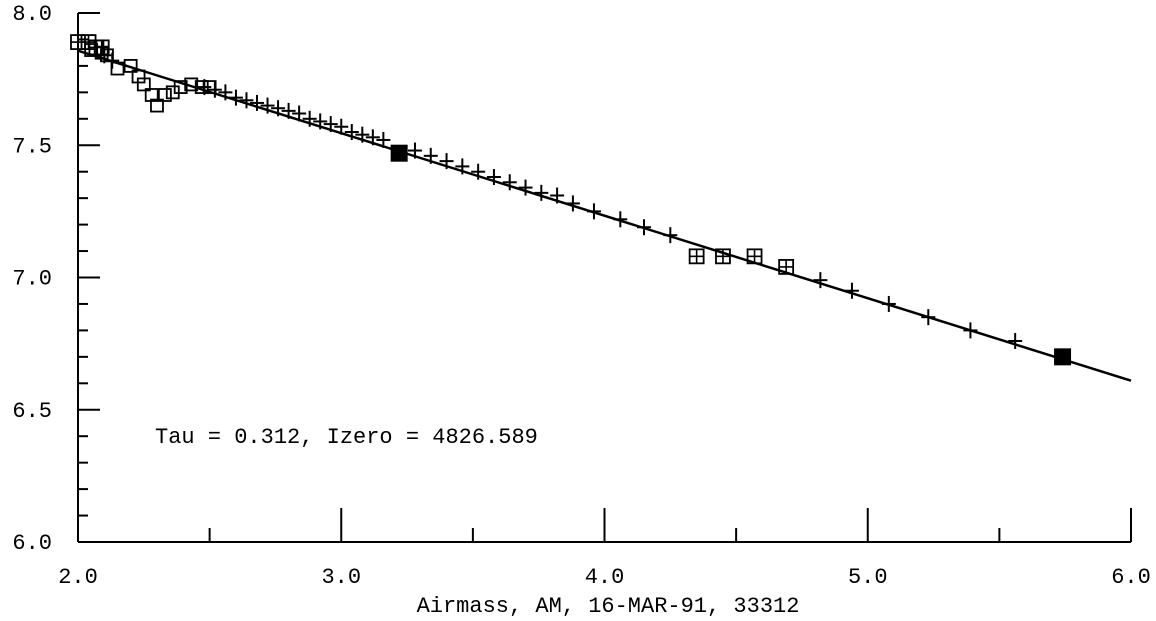  What do you see at coordinates (32, 543) in the screenshot?
I see `y-tick-label: 6.0` at bounding box center [32, 543].